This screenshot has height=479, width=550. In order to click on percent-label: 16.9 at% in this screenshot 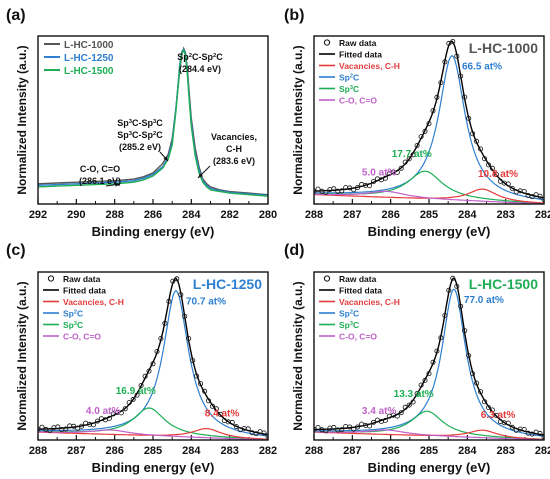, I will do `click(136, 391)`.